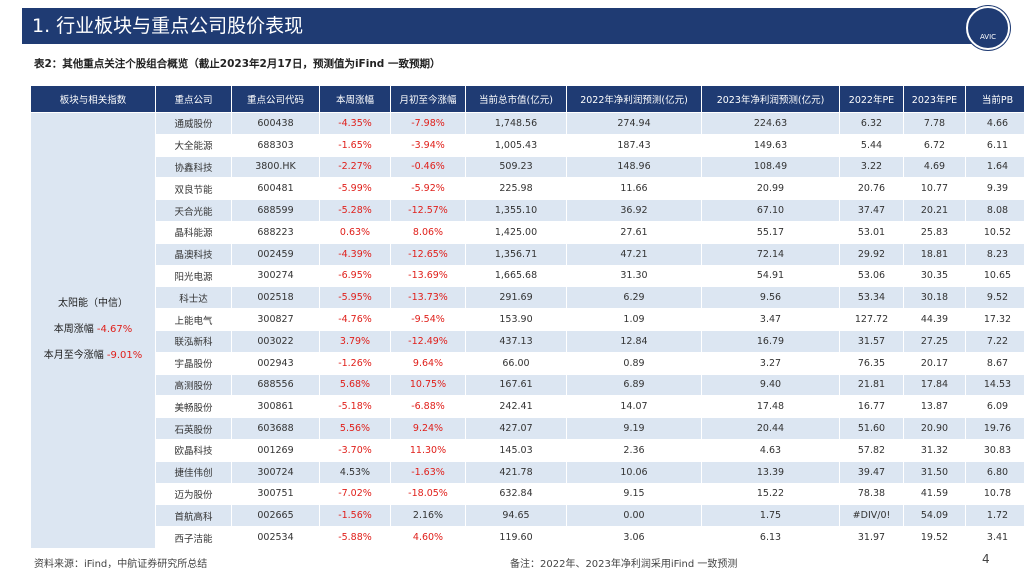  Describe the element at coordinates (275, 167) in the screenshot. I see `table-cell: 3800.HK` at that location.